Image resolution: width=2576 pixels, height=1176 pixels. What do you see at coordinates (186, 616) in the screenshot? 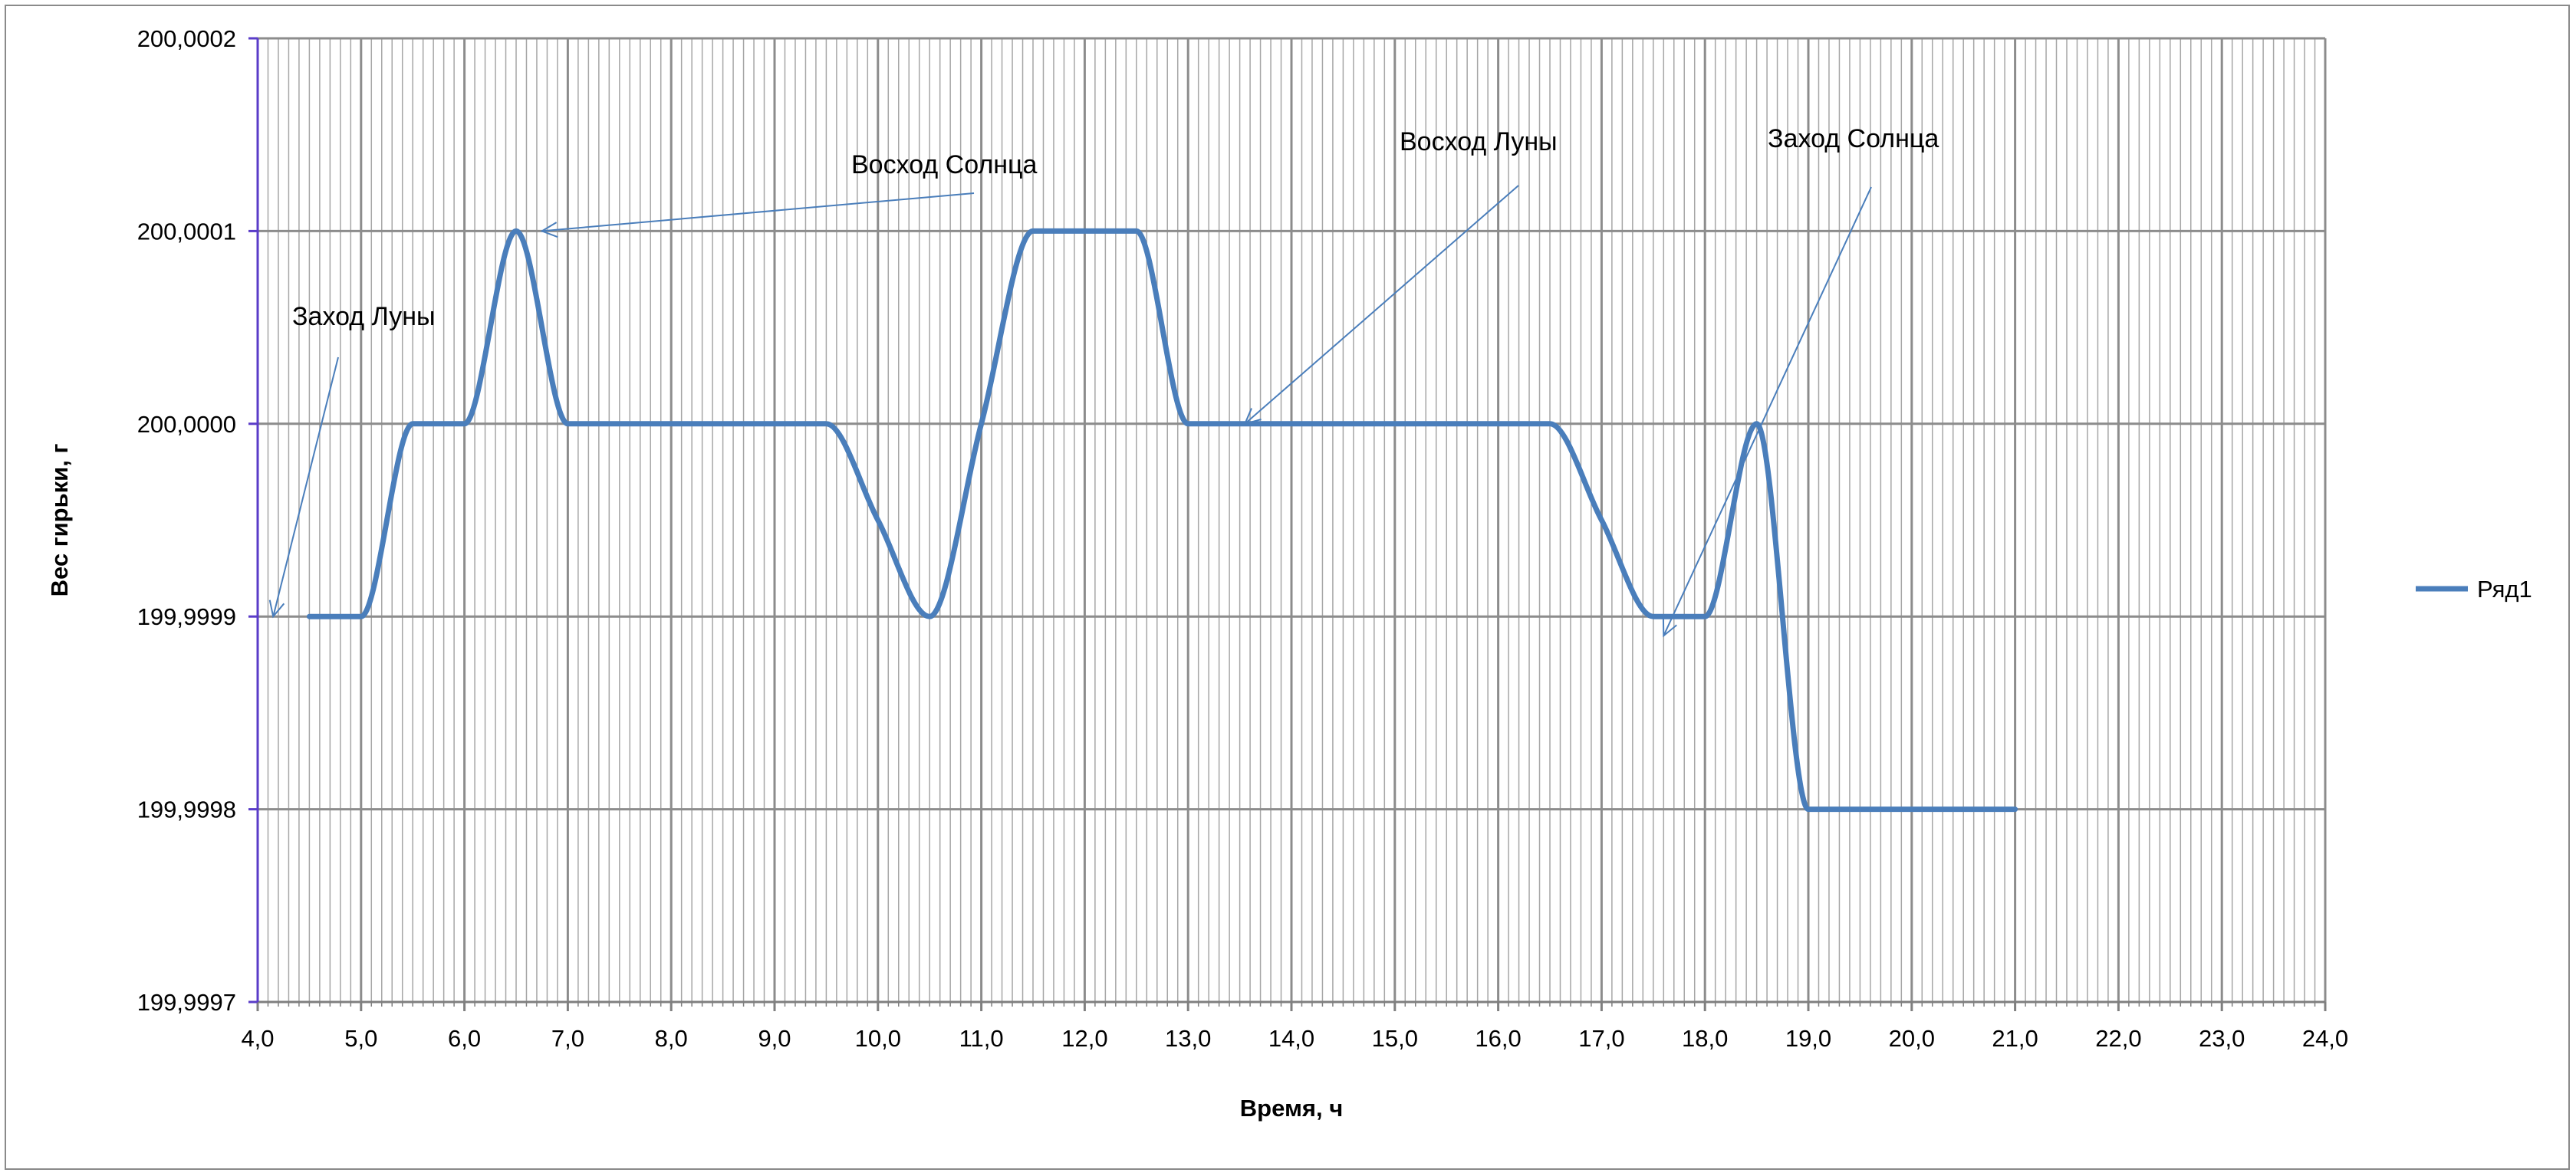
I see `y-tick-label: 199,9999` at bounding box center [186, 616].